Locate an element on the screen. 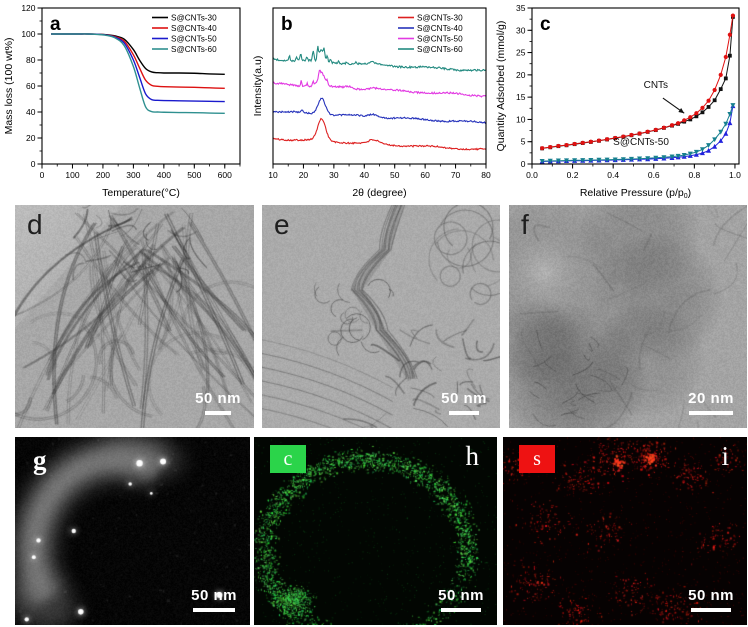 This screenshot has height=627, width=748. svg-text: 0.4 is located at coordinates (613, 175).